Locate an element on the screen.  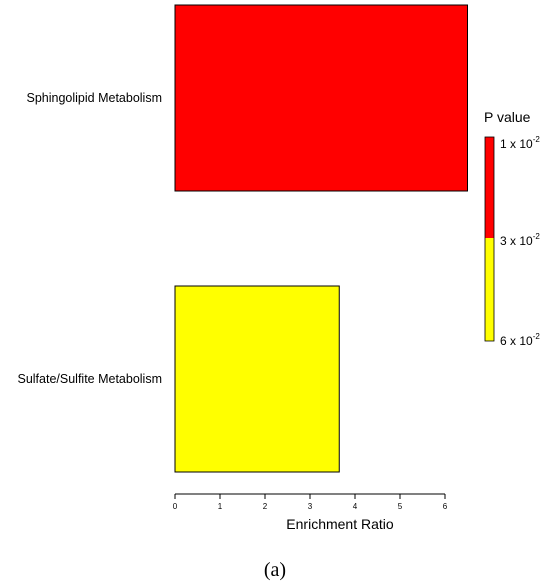
legend-label-base: 3 x 10 is located at coordinates (516, 241).